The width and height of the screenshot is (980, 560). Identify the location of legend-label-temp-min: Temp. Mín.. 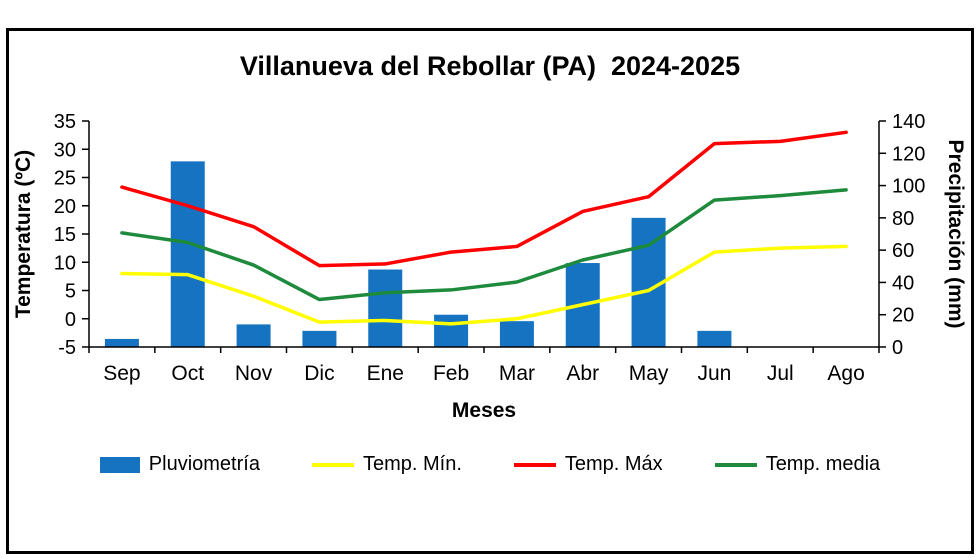
(412, 464).